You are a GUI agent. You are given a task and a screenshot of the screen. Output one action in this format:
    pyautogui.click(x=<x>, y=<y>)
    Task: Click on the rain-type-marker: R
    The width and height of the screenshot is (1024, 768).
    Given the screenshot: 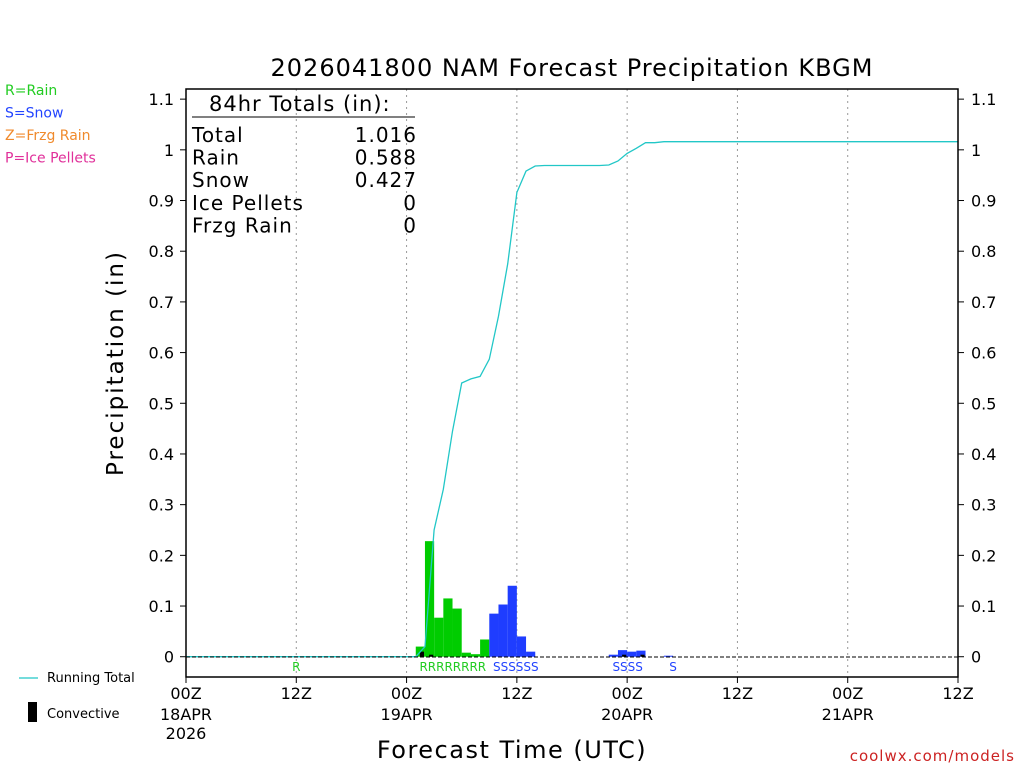 What is the action you would take?
    pyautogui.click(x=296, y=667)
    